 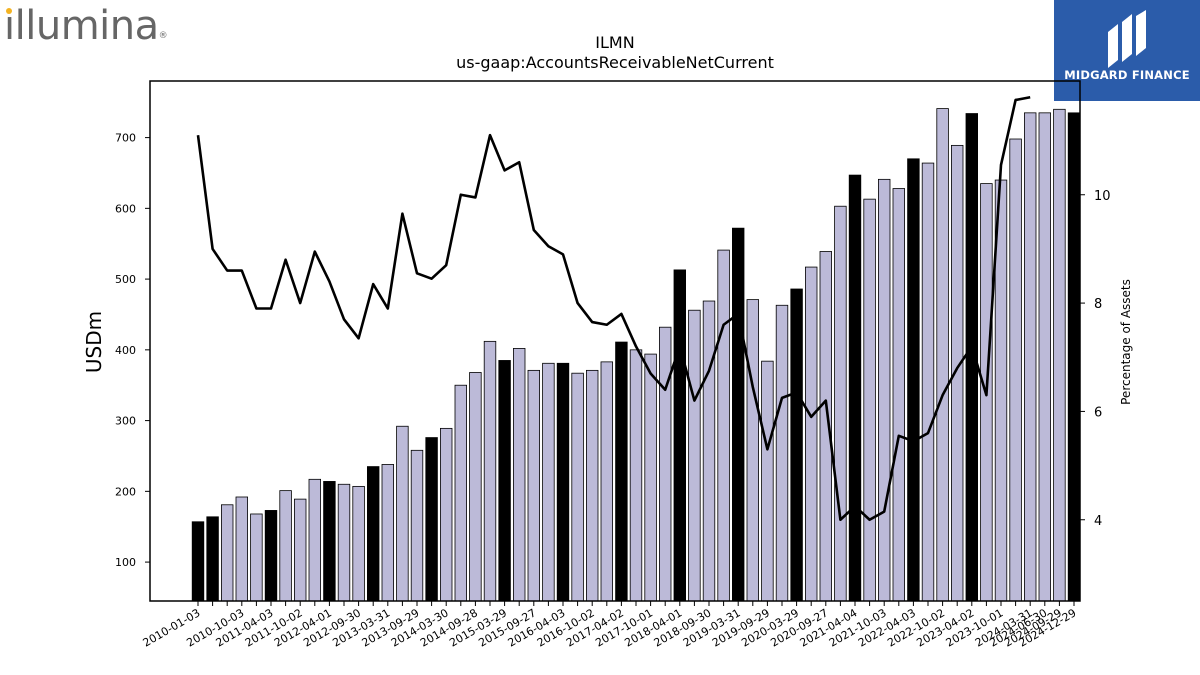 I want to click on y2-tick-label: 10, so click(x=1102, y=196).